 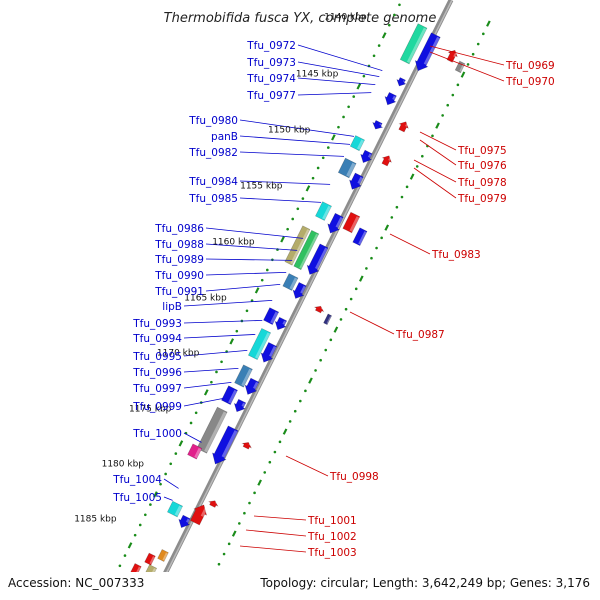 I want to click on gene-label-left: panB, so click(x=224, y=137).